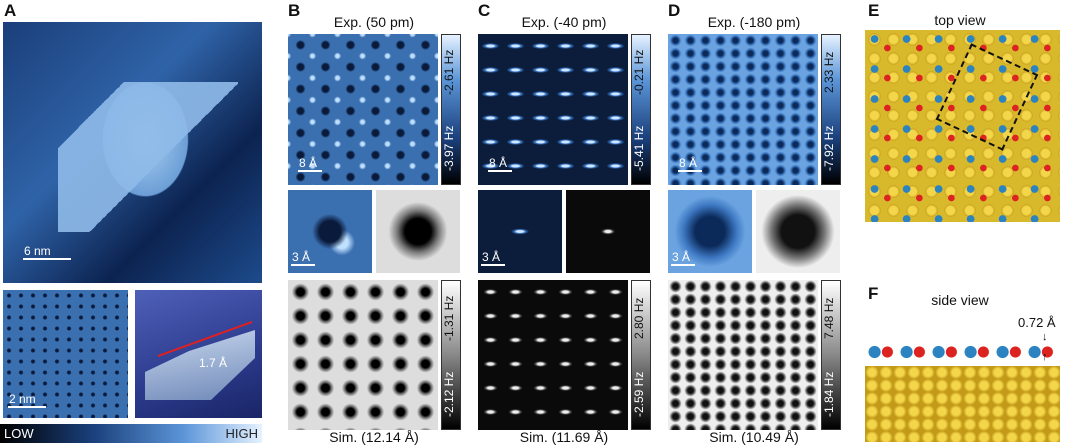 Image resolution: width=1080 pixels, height=446 pixels. Describe the element at coordinates (639, 394) in the screenshot. I see `sim-colorbar-min: -2.59 Hz` at that location.